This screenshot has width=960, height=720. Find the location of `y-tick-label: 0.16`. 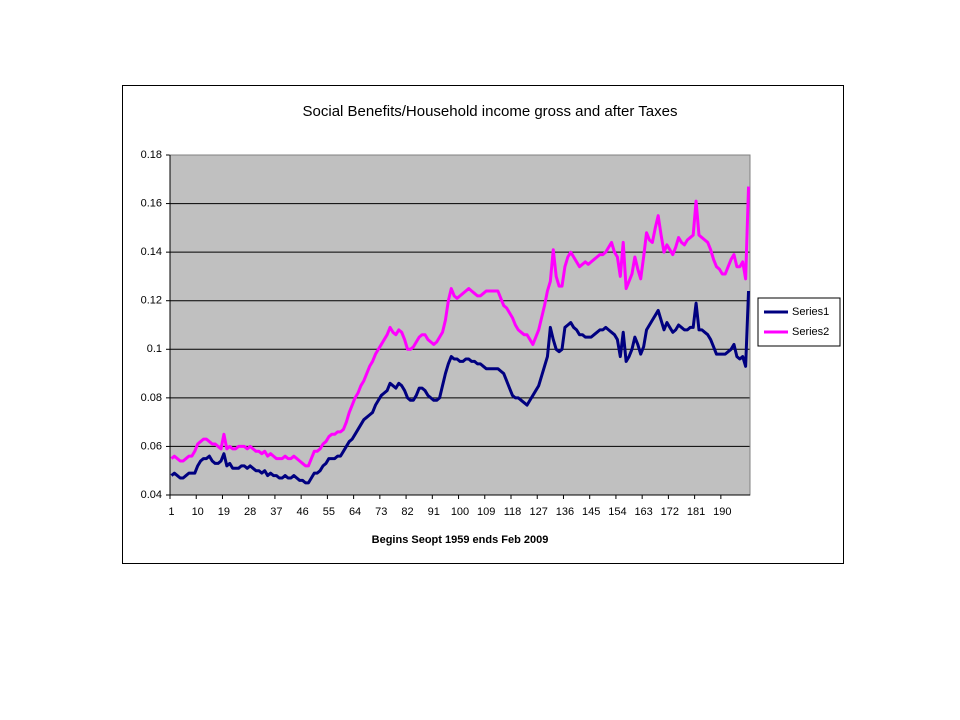

y-tick-label: 0.16 is located at coordinates (151, 203).